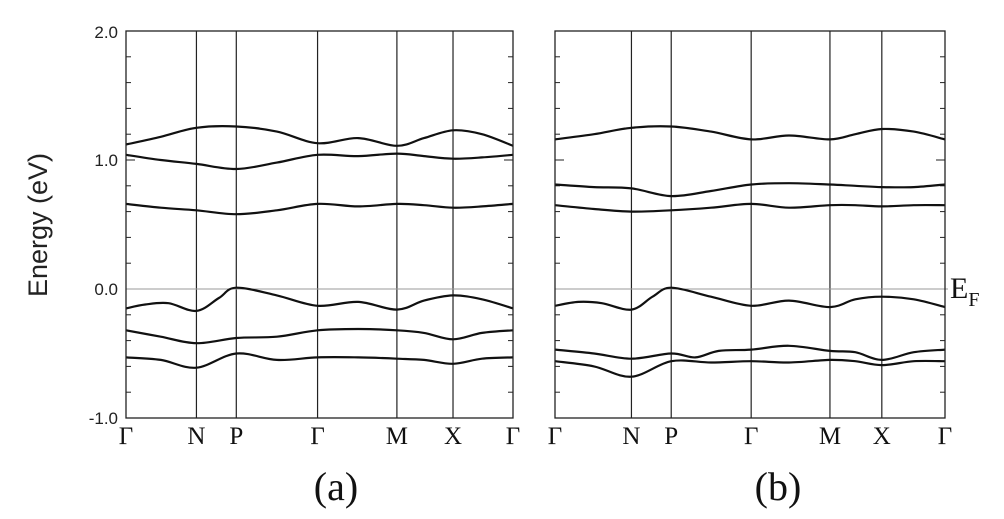 The height and width of the screenshot is (519, 1004). What do you see at coordinates (336, 486) in the screenshot?
I see `panel-label-a: (a)` at bounding box center [336, 486].